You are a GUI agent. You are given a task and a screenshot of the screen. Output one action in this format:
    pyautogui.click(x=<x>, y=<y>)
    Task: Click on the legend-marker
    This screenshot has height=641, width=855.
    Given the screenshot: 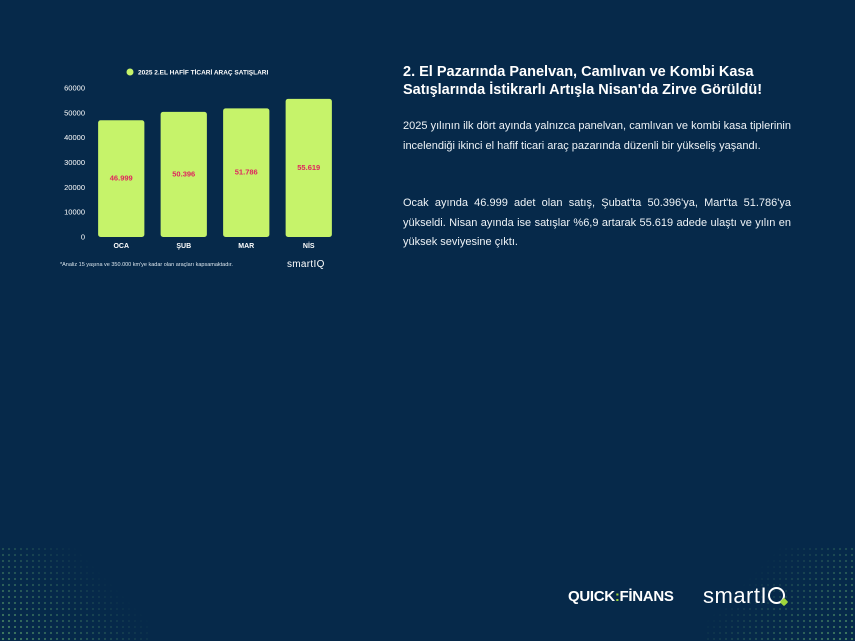 What is the action you would take?
    pyautogui.click(x=130, y=72)
    